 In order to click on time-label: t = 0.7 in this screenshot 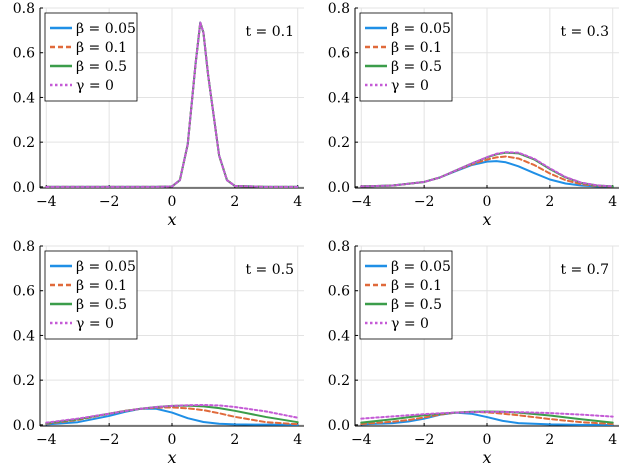, I will do `click(584, 270)`.